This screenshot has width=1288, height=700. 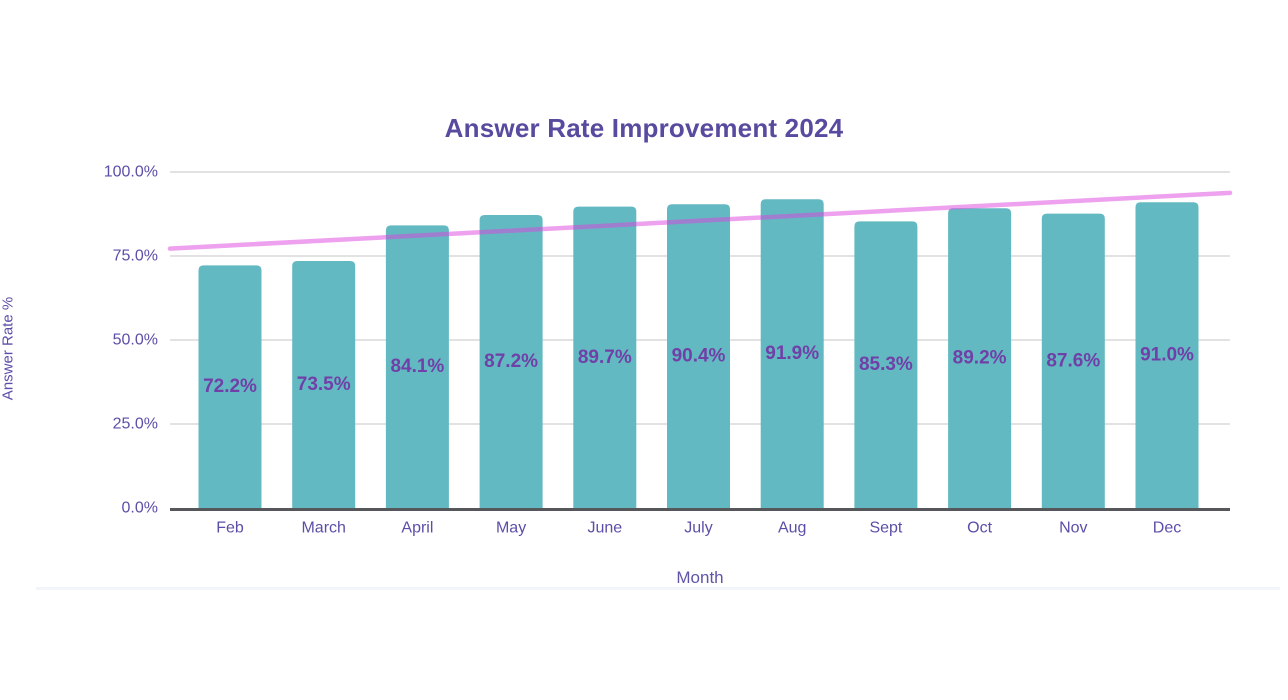 What do you see at coordinates (658, 588) in the screenshot?
I see `bottom-divider` at bounding box center [658, 588].